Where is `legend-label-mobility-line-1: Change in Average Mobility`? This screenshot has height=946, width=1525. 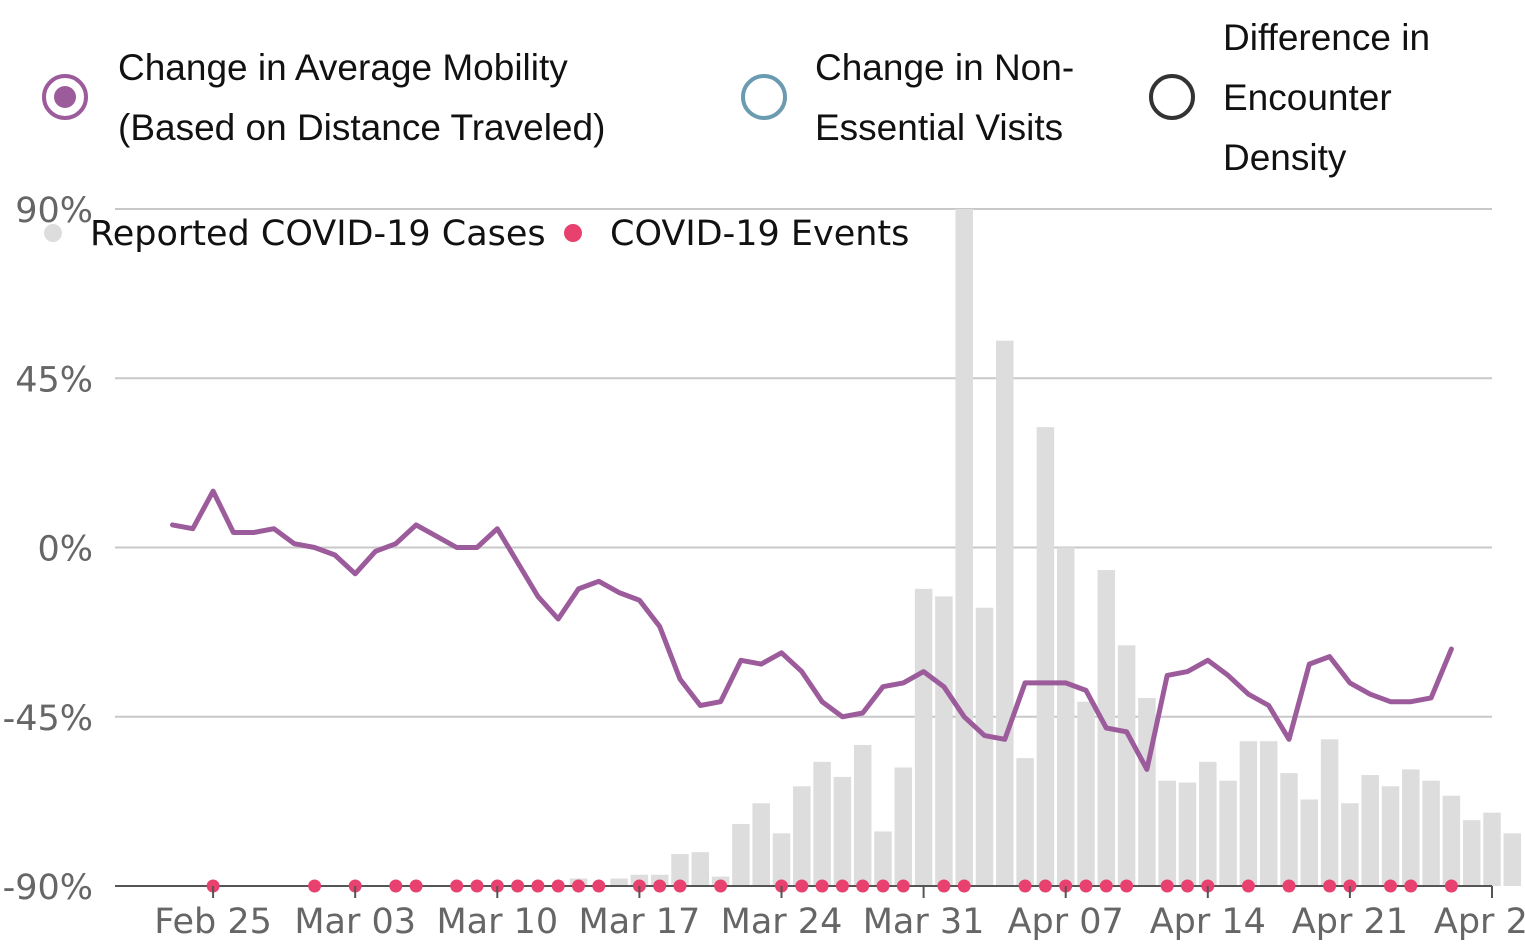
legend-label-mobility-line-1: Change in Average Mobility is located at coordinates (343, 67).